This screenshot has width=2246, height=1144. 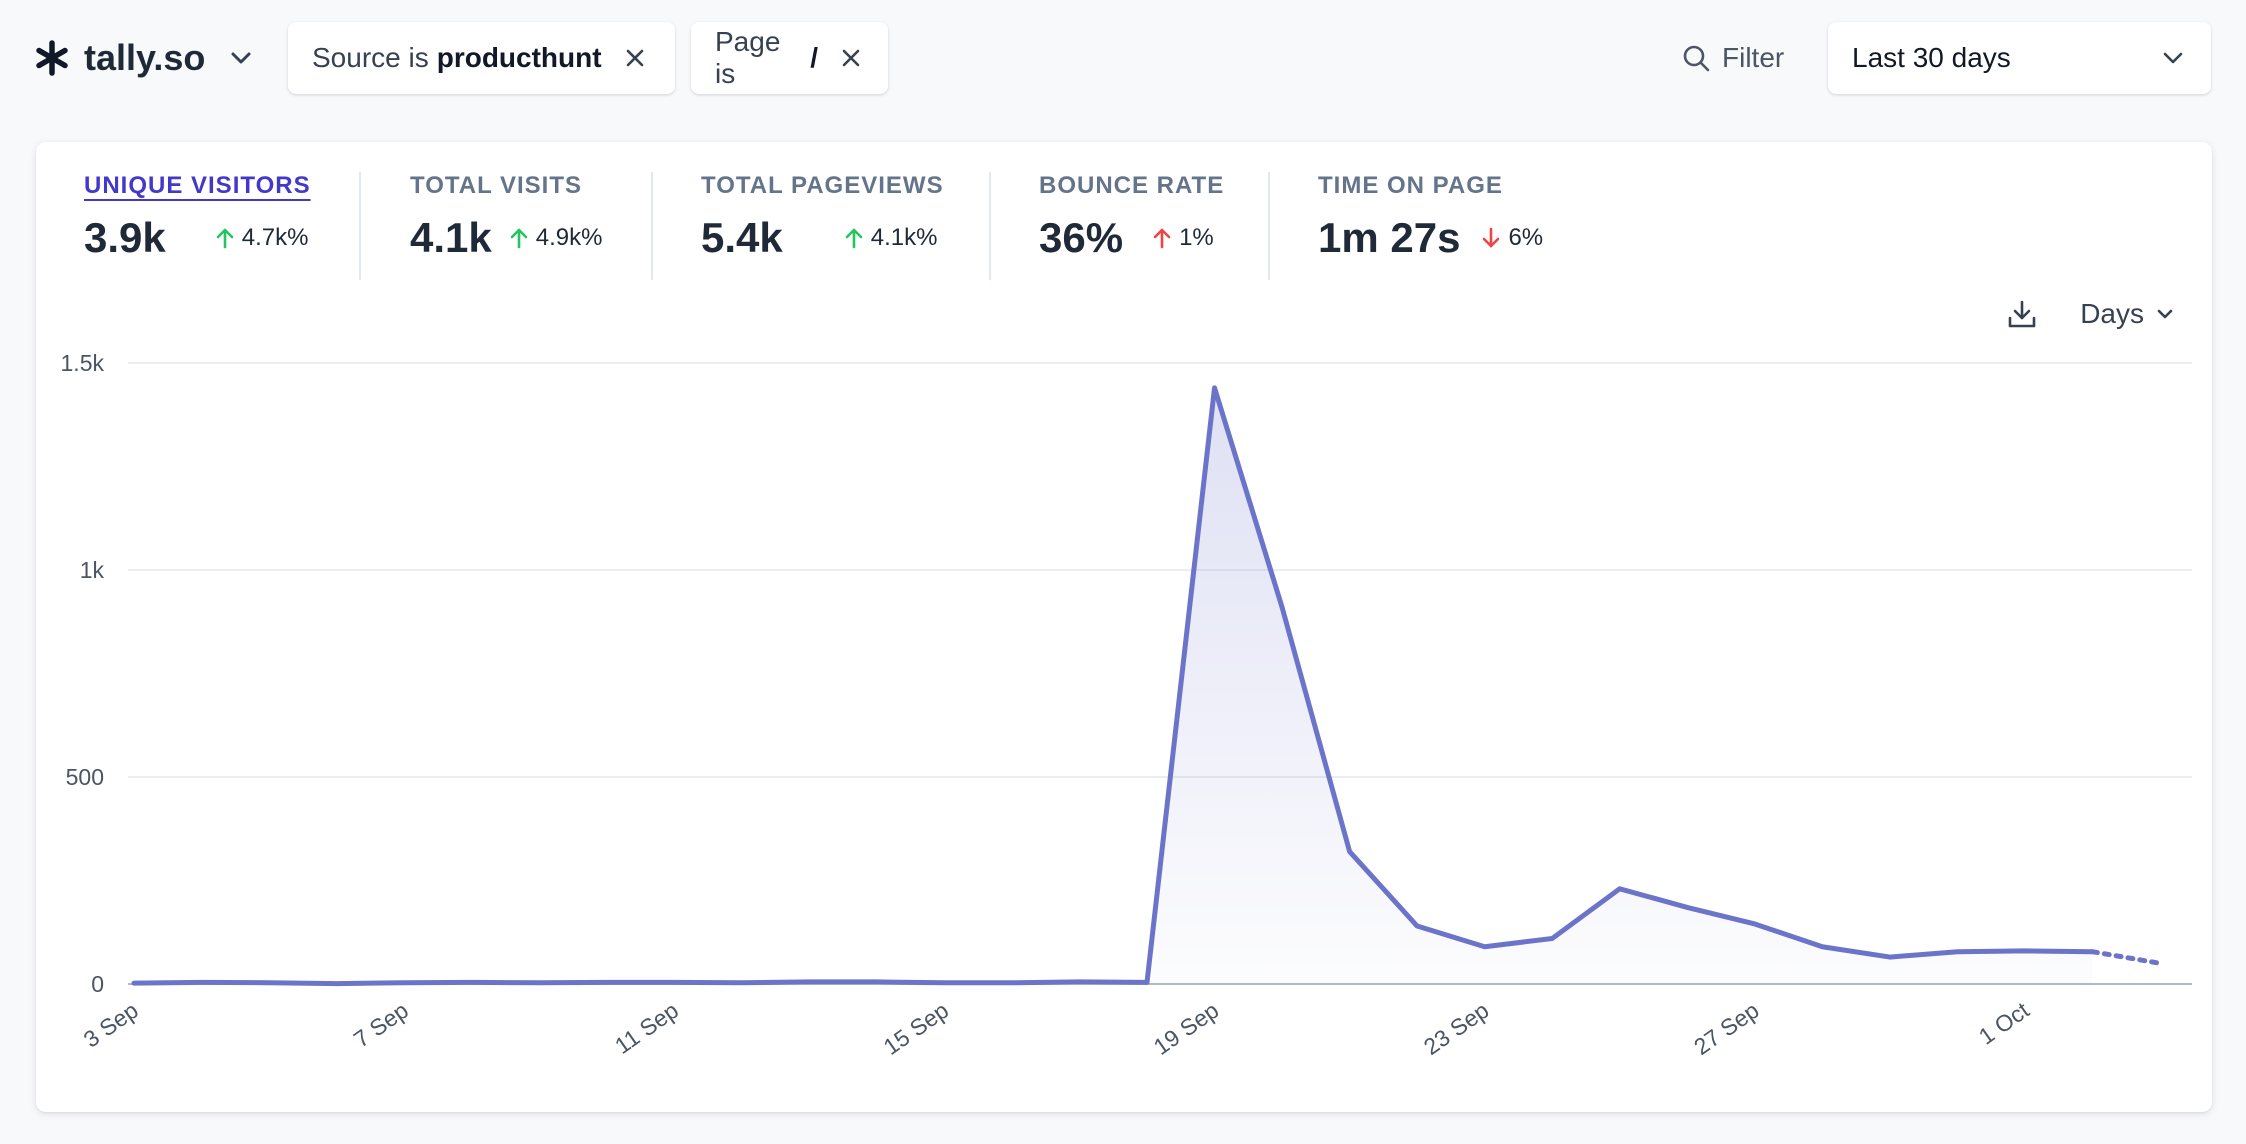 What do you see at coordinates (2019, 58) in the screenshot?
I see `date-range-select: Last 30 days` at bounding box center [2019, 58].